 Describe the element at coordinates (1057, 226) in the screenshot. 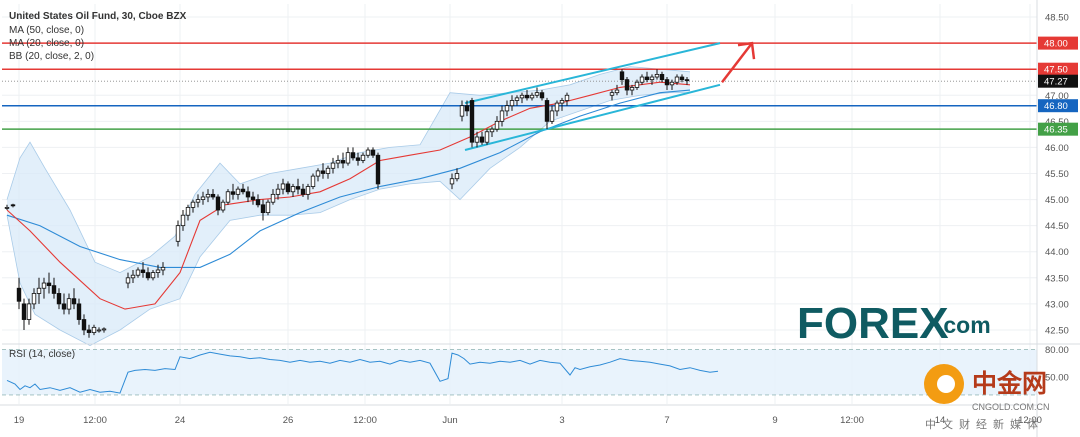

I see `price-tick-label: 44.50` at that location.